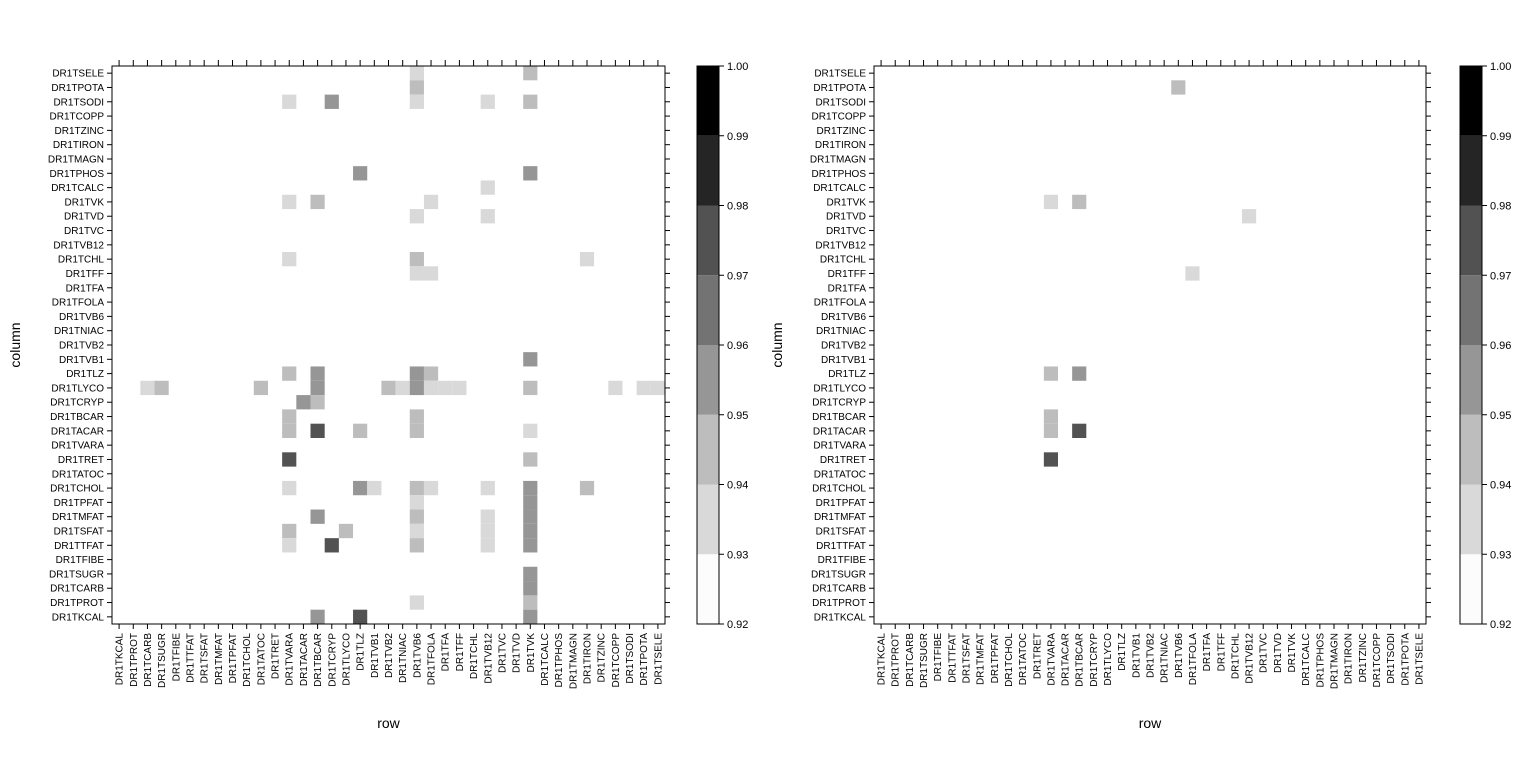 The image size is (1526, 763). Describe the element at coordinates (77, 88) in the screenshot. I see `y-tick-label: DR1TPOTA` at that location.